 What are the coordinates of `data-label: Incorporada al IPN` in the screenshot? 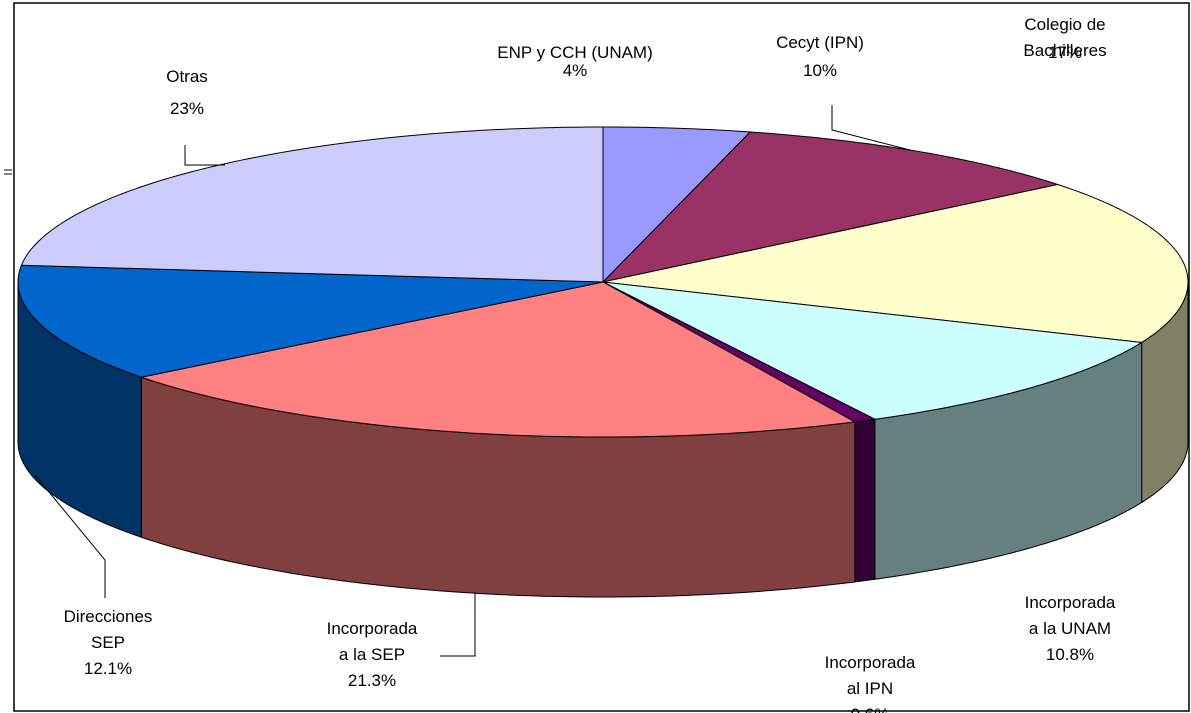 It's located at (870, 675).